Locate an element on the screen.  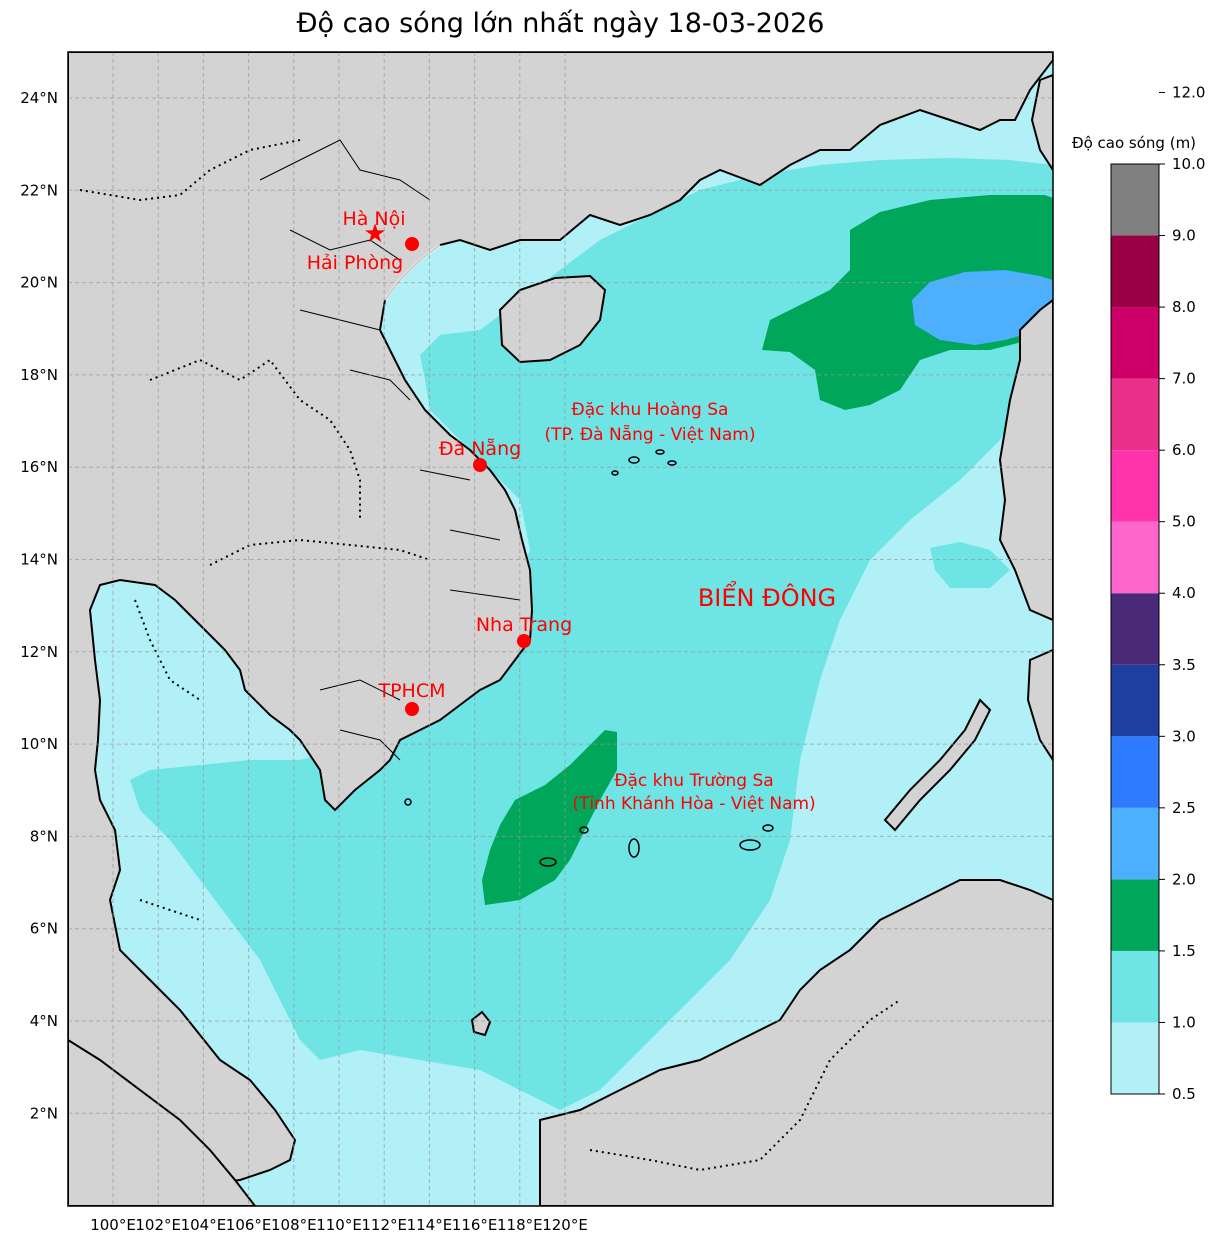
city-nhatrang-label: Nha Trang is located at coordinates (524, 625).